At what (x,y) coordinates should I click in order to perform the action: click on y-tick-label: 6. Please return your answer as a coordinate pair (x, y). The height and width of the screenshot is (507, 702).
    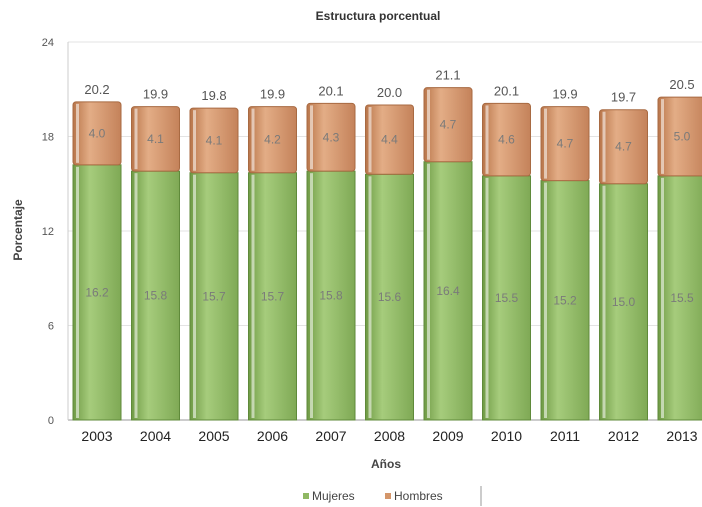
    Looking at the image, I should click on (51, 327).